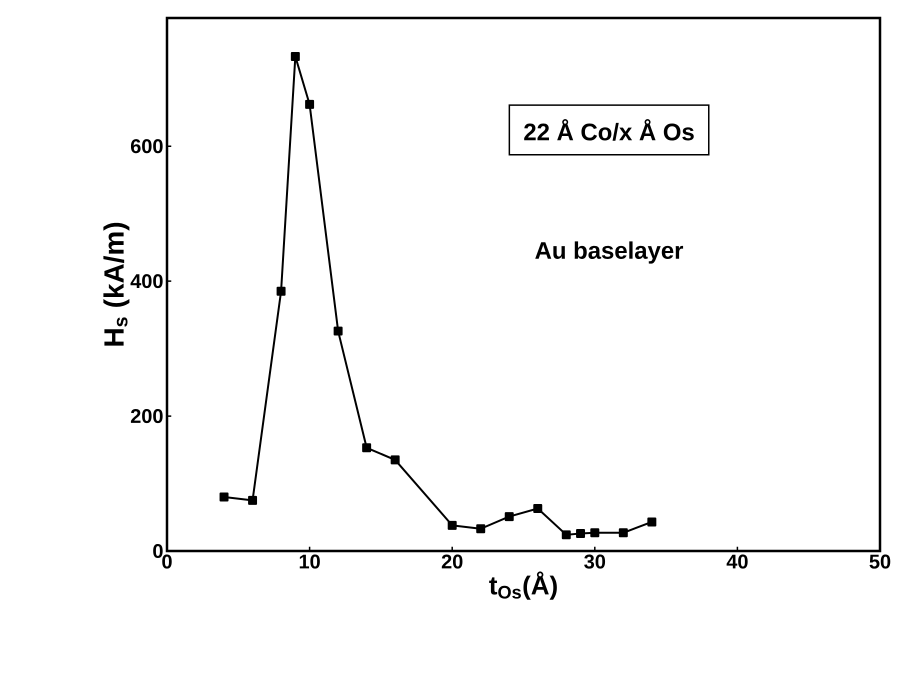 Image resolution: width=911 pixels, height=681 pixels. What do you see at coordinates (737, 561) in the screenshot?
I see `x-tick-label: 40` at bounding box center [737, 561].